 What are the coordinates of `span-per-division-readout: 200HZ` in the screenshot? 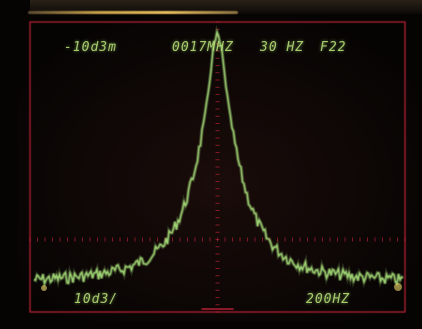 It's located at (328, 299).